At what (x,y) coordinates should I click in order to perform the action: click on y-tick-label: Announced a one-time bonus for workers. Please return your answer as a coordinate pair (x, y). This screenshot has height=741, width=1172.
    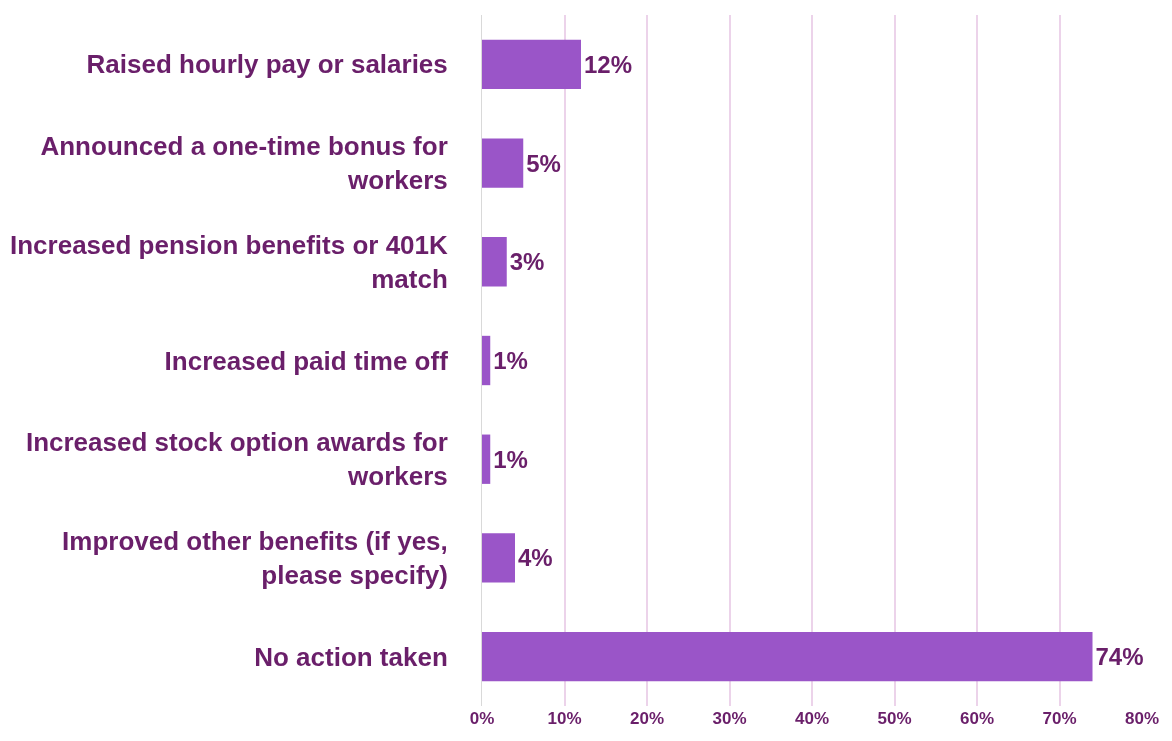
    Looking at the image, I should click on (244, 163).